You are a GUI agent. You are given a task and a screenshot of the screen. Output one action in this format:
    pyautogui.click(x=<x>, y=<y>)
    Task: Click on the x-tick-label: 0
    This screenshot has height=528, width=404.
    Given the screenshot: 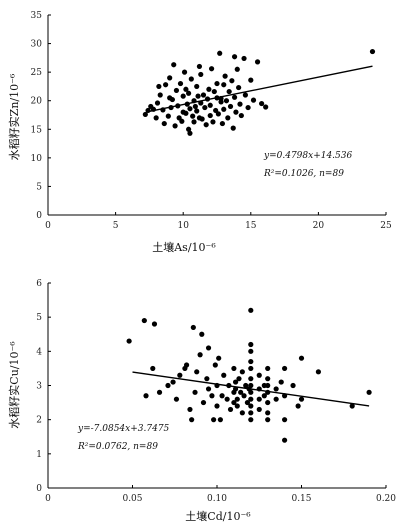 What is the action you would take?
    pyautogui.click(x=48, y=226)
    